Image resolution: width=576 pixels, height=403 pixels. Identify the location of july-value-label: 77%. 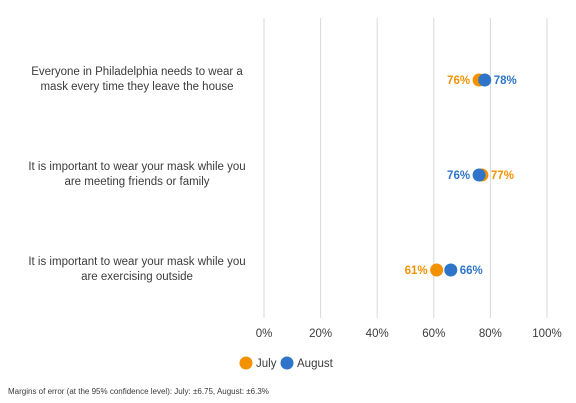
(502, 176).